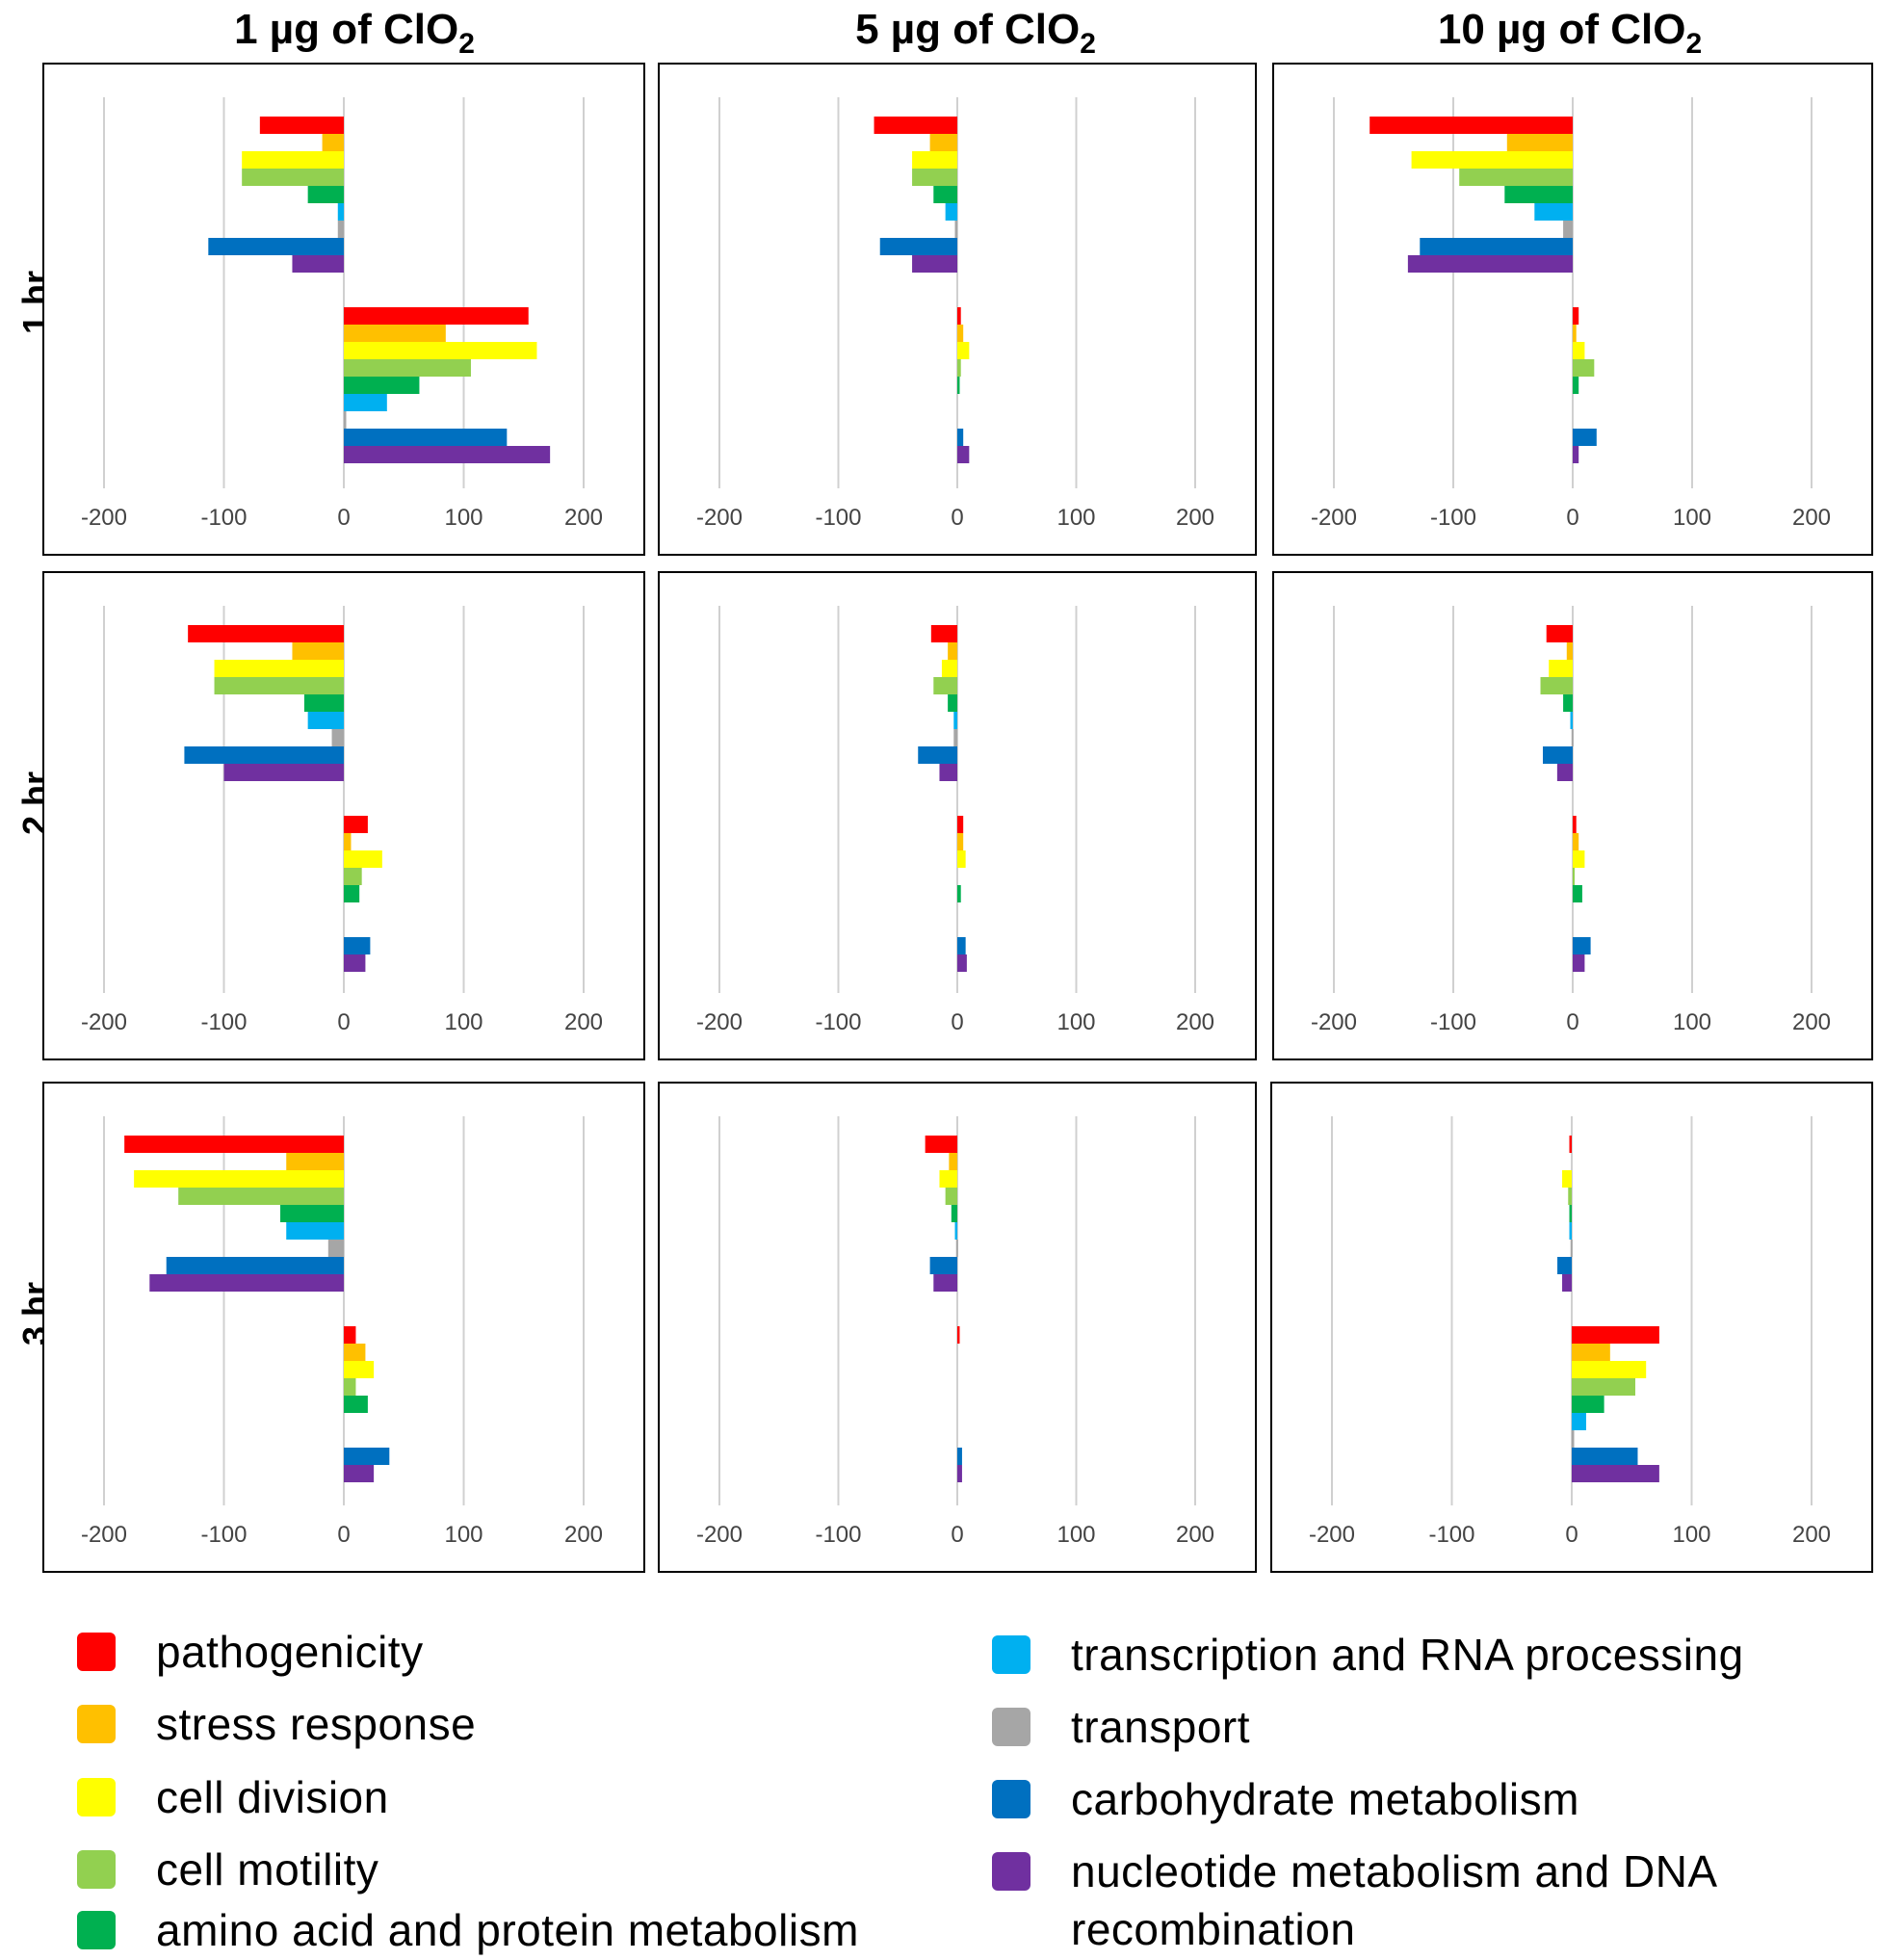 This screenshot has width=1878, height=1960. What do you see at coordinates (290, 1652) in the screenshot?
I see `legend-label: pathogenicity` at bounding box center [290, 1652].